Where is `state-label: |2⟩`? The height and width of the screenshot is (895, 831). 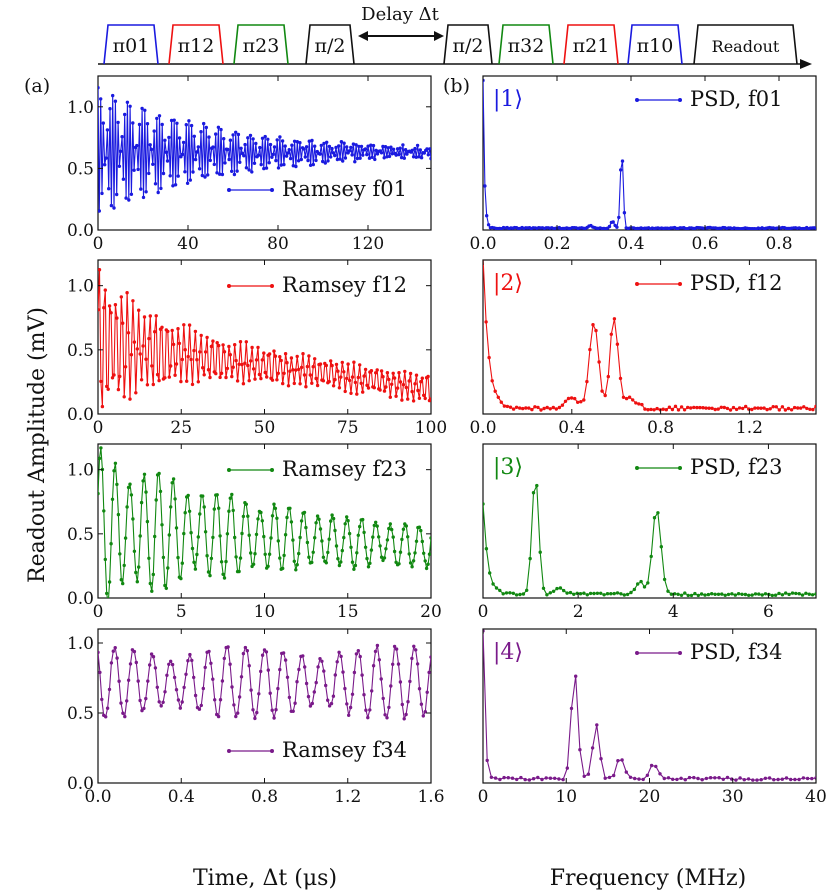
state-label: |2⟩ is located at coordinates (508, 283).